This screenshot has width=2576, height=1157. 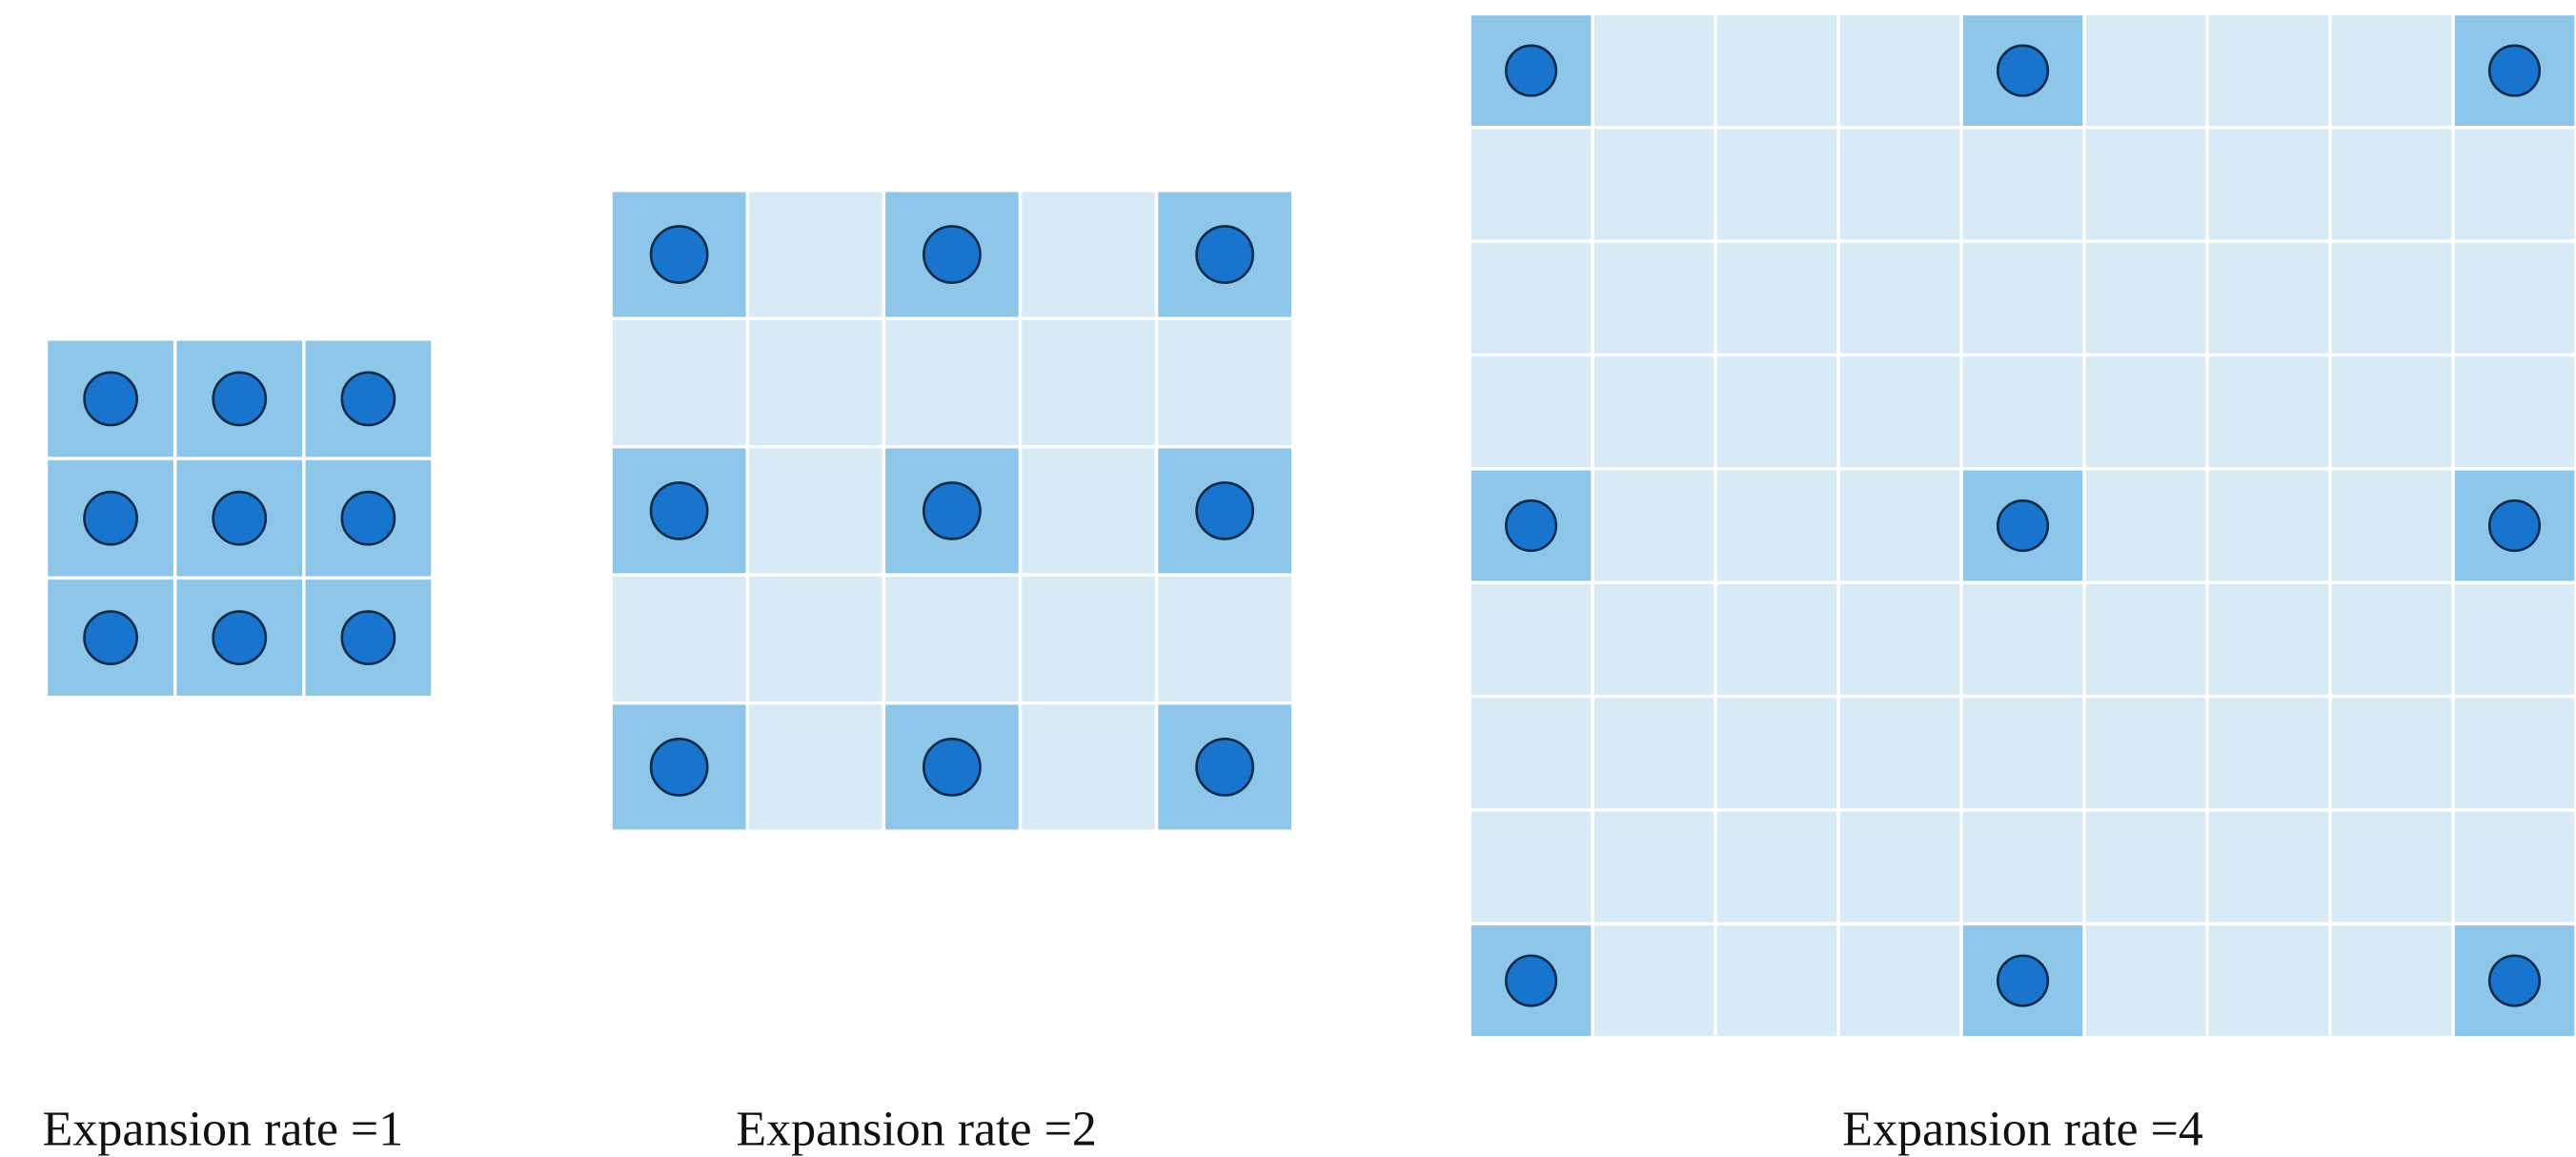 What do you see at coordinates (223, 1129) in the screenshot?
I see `panel-label: Expansion rate =1` at bounding box center [223, 1129].